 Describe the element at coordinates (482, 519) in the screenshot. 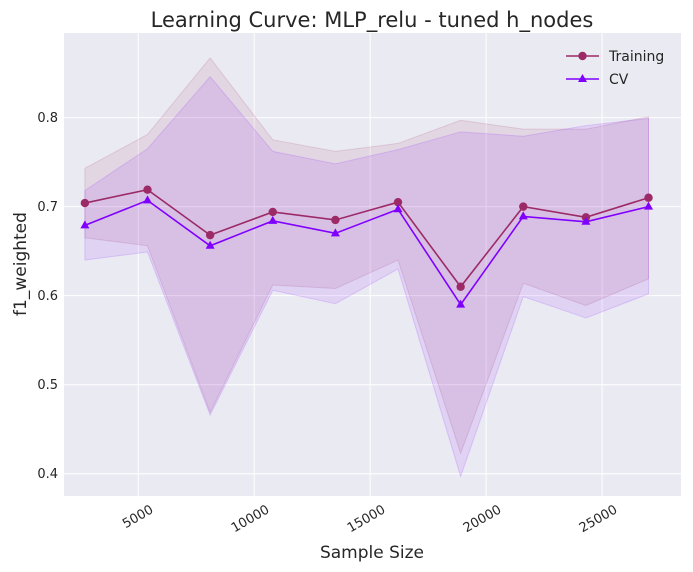

I see `x-tick-label-3: 20000` at that location.